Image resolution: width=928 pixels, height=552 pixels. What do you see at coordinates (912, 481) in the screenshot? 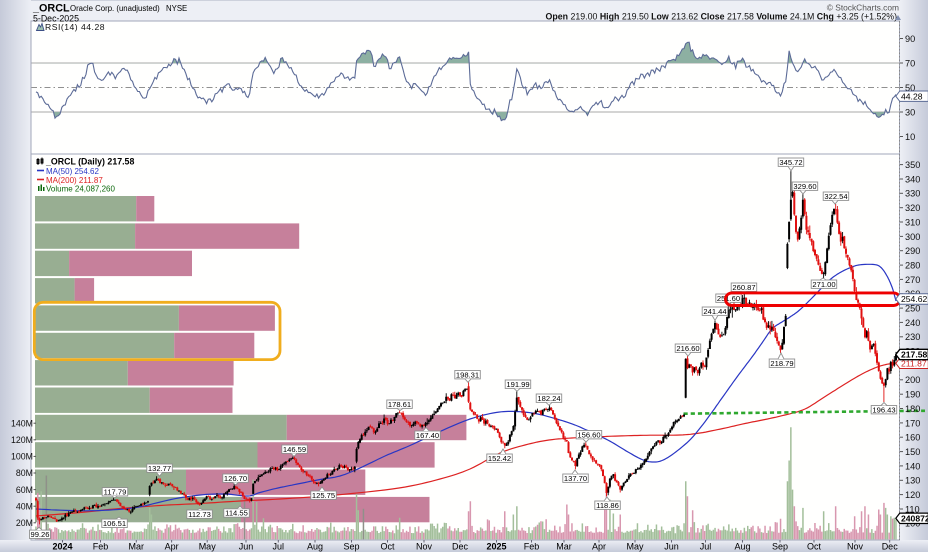
I see `svg-text: 130` at bounding box center [912, 481].